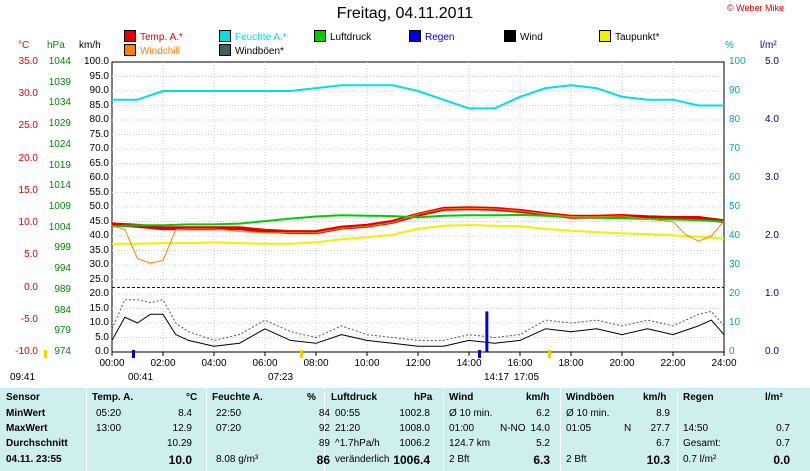 The width and height of the screenshot is (810, 471). I want to click on temp-tick-label: -5.0, so click(29, 319).